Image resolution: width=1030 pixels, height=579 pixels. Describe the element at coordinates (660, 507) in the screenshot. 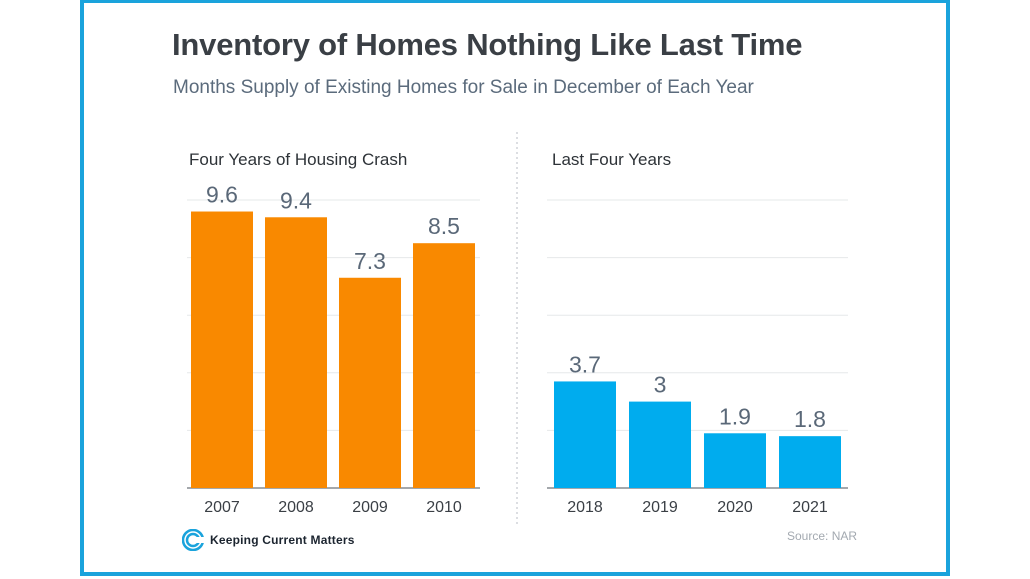

I see `x-tick-label-2019: 2019` at that location.